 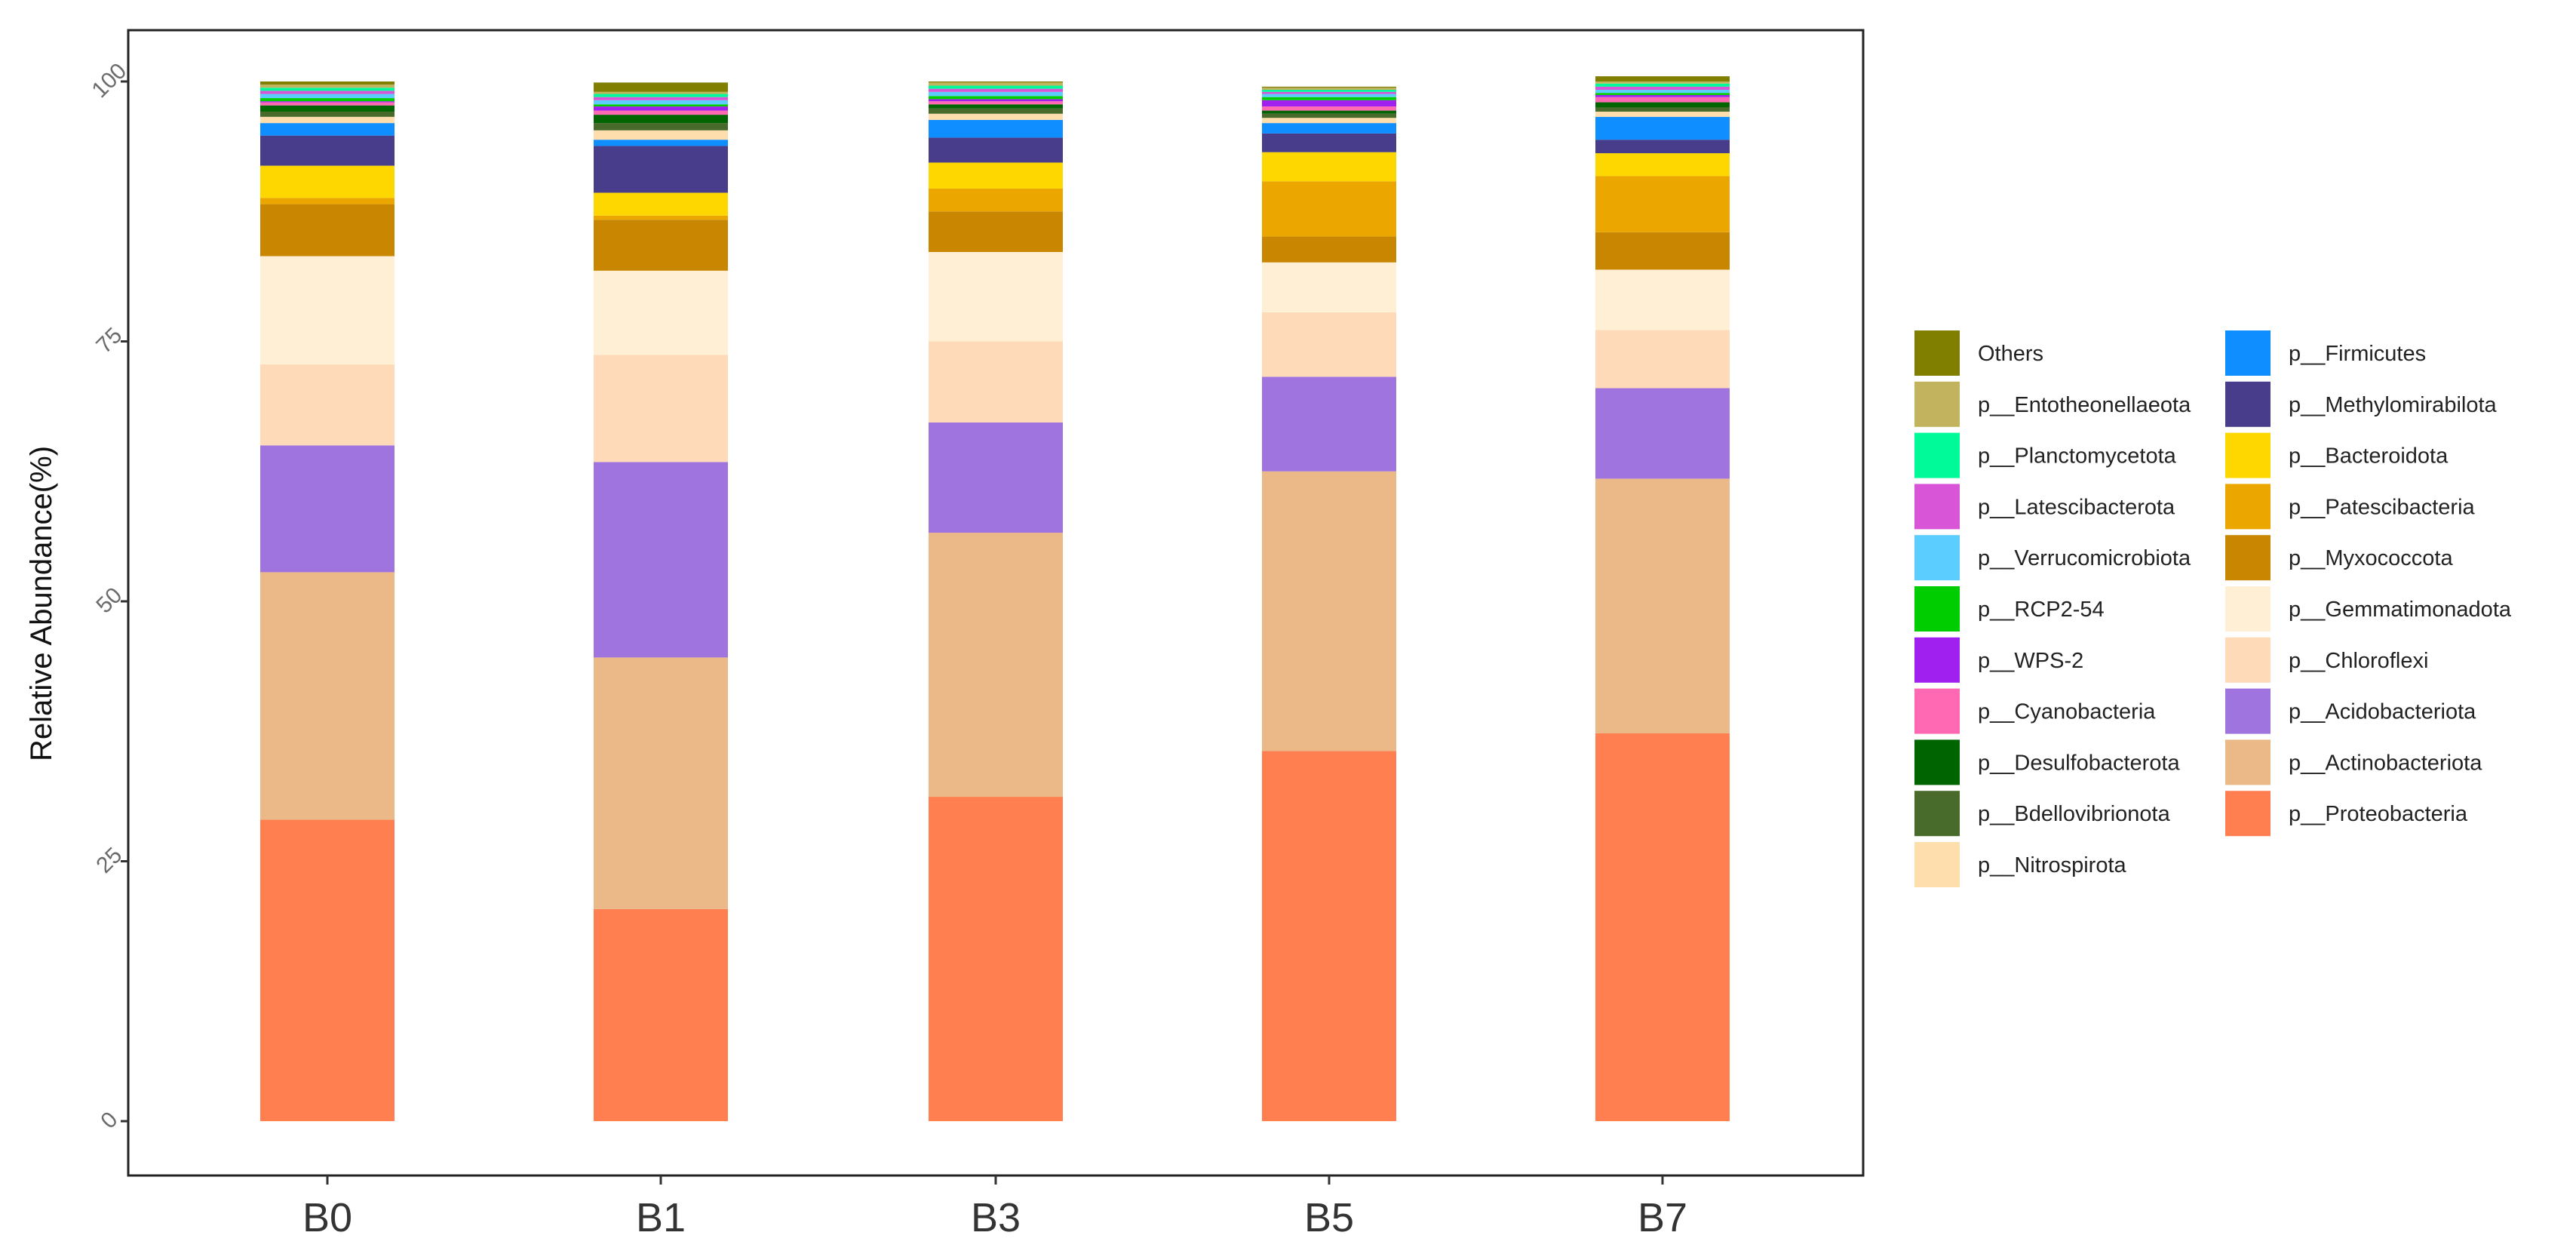 What do you see at coordinates (109, 600) in the screenshot?
I see `y-tick-label: 50` at bounding box center [109, 600].